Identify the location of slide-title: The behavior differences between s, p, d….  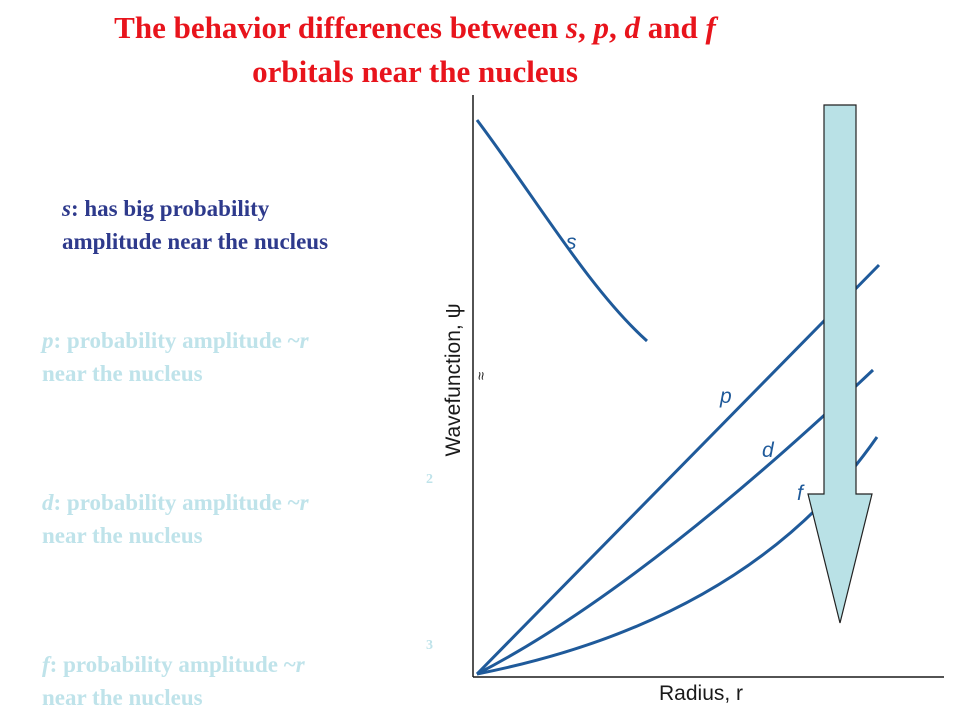
(415, 50).